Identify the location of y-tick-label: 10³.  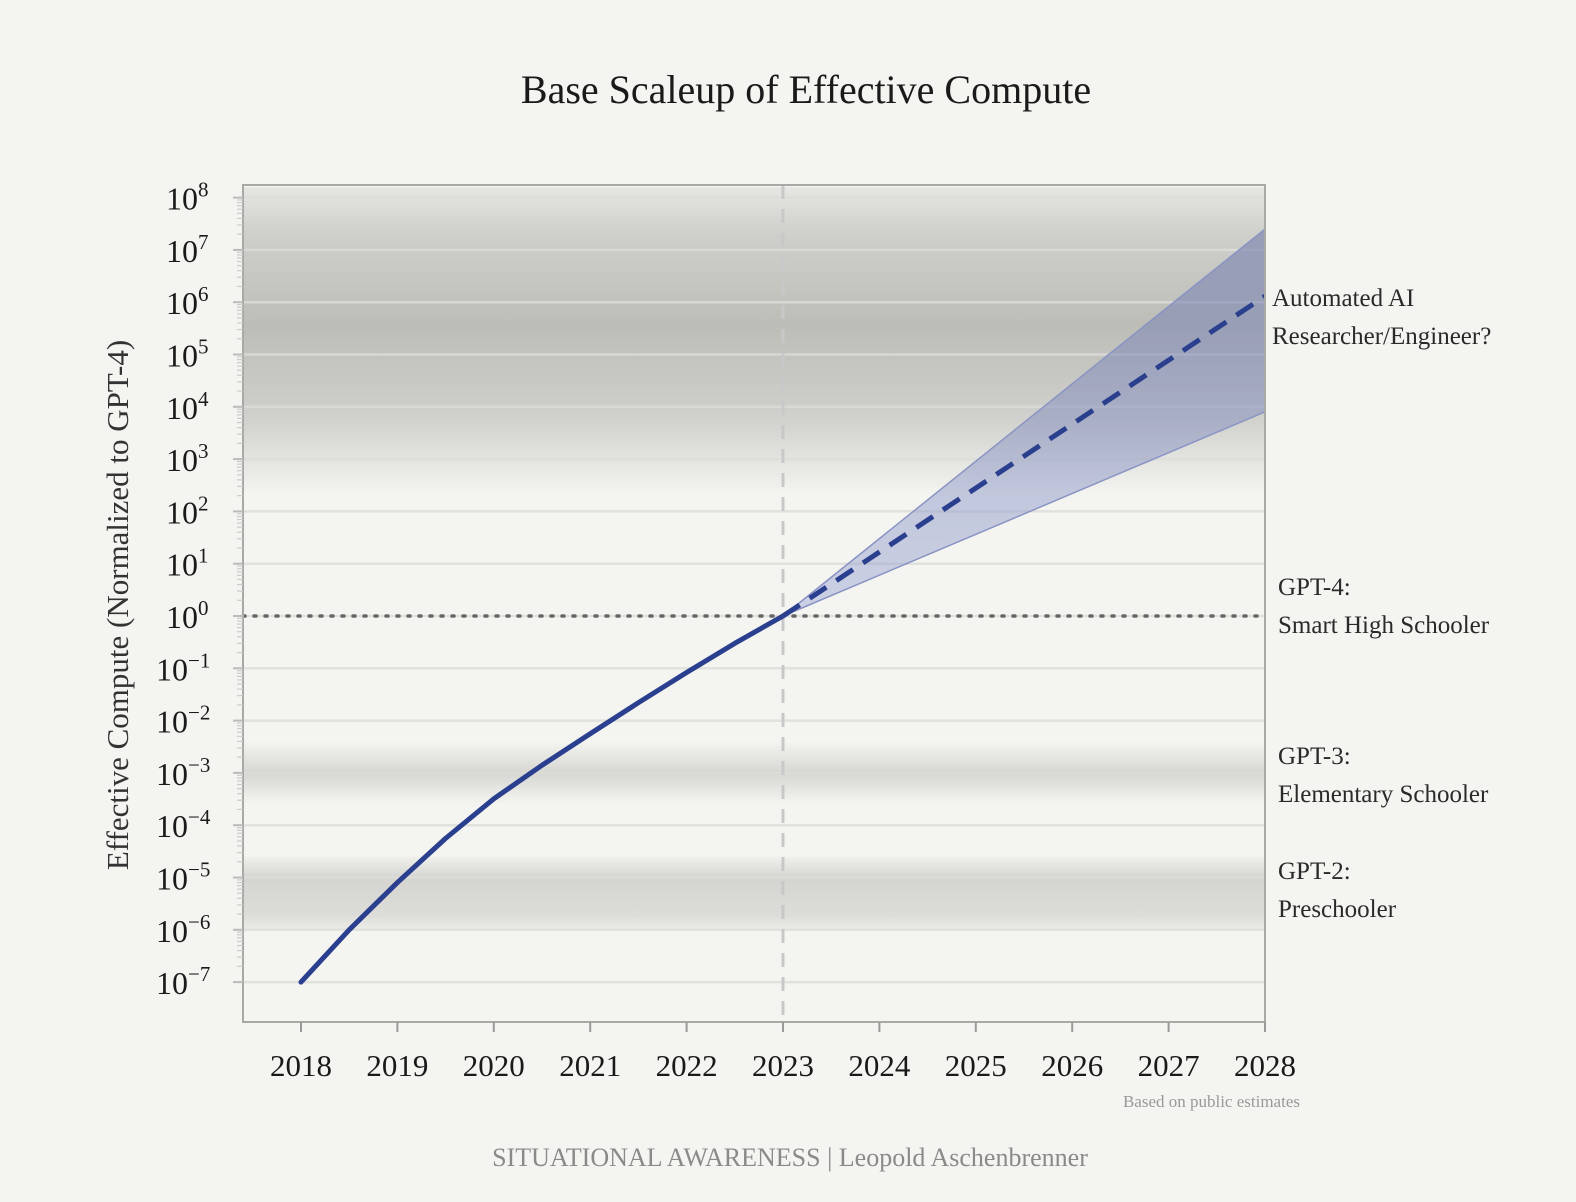
(187, 458).